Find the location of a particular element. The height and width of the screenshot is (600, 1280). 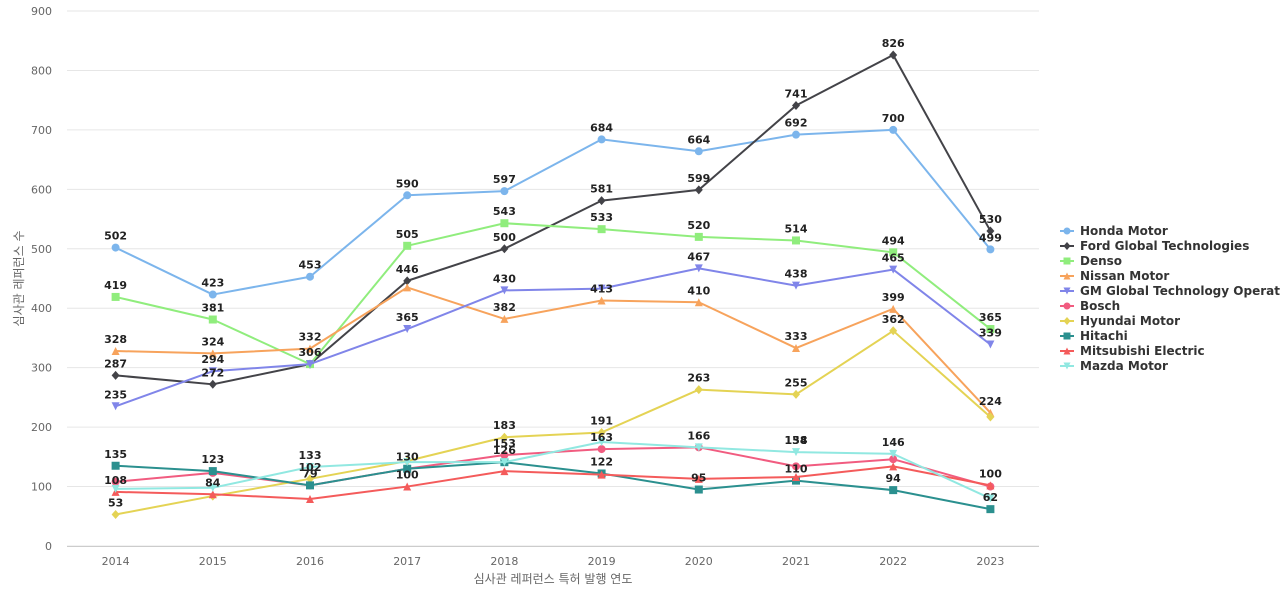

data-label: 110 is located at coordinates (796, 469).